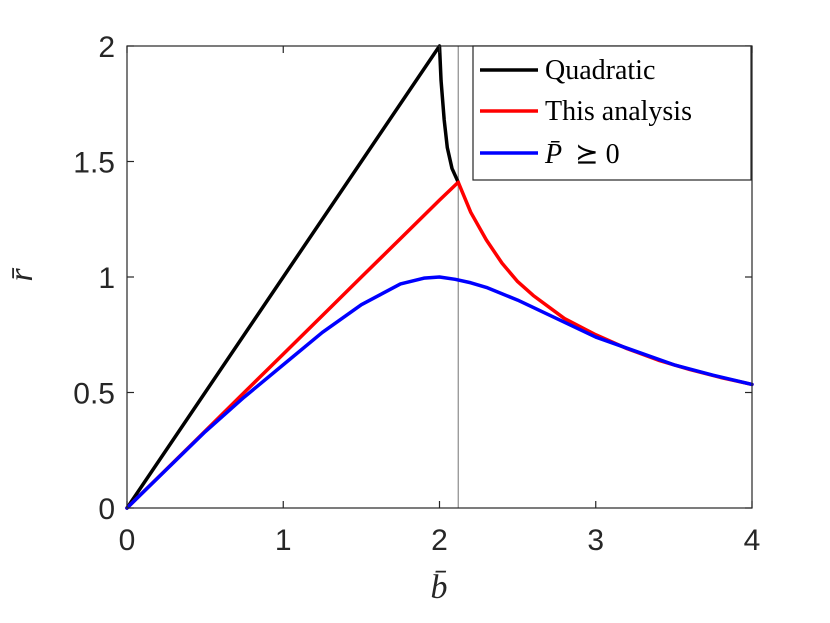  I want to click on x-tick-label: 1, so click(283, 540).